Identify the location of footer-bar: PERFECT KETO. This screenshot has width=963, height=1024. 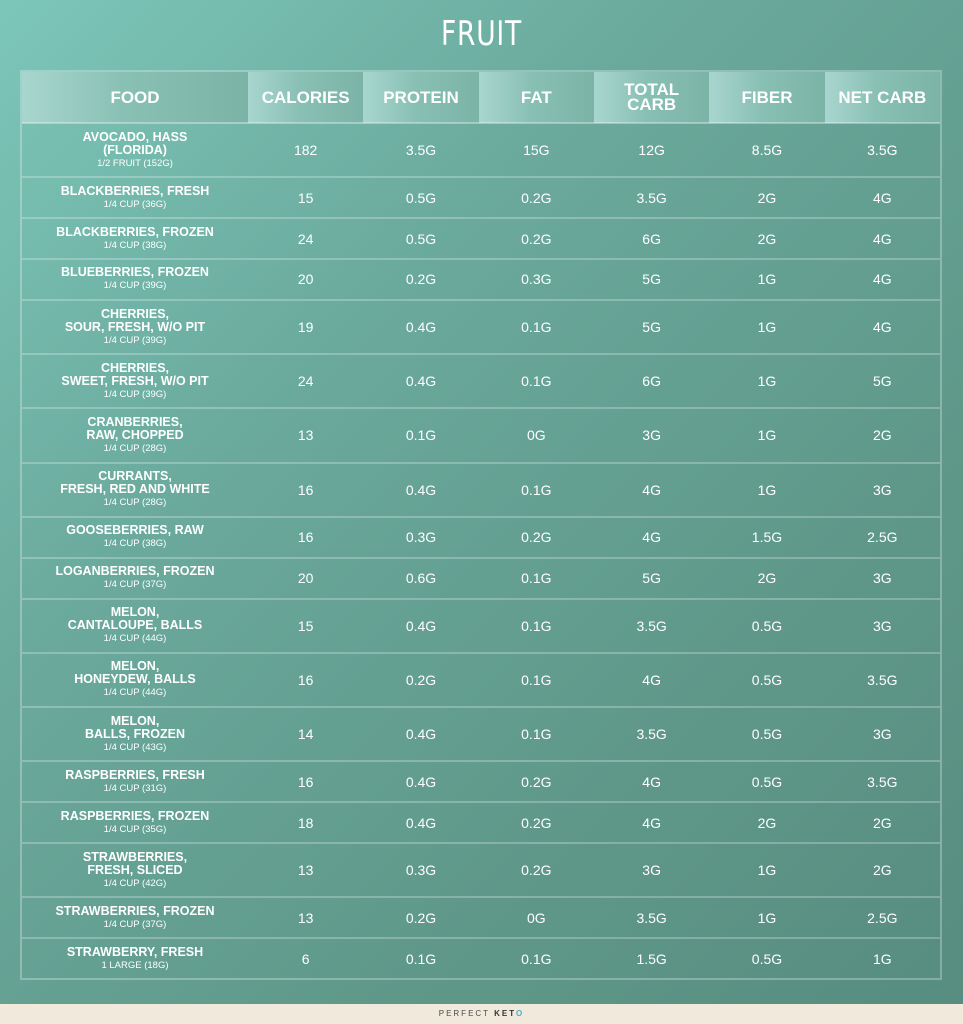
(481, 1014).